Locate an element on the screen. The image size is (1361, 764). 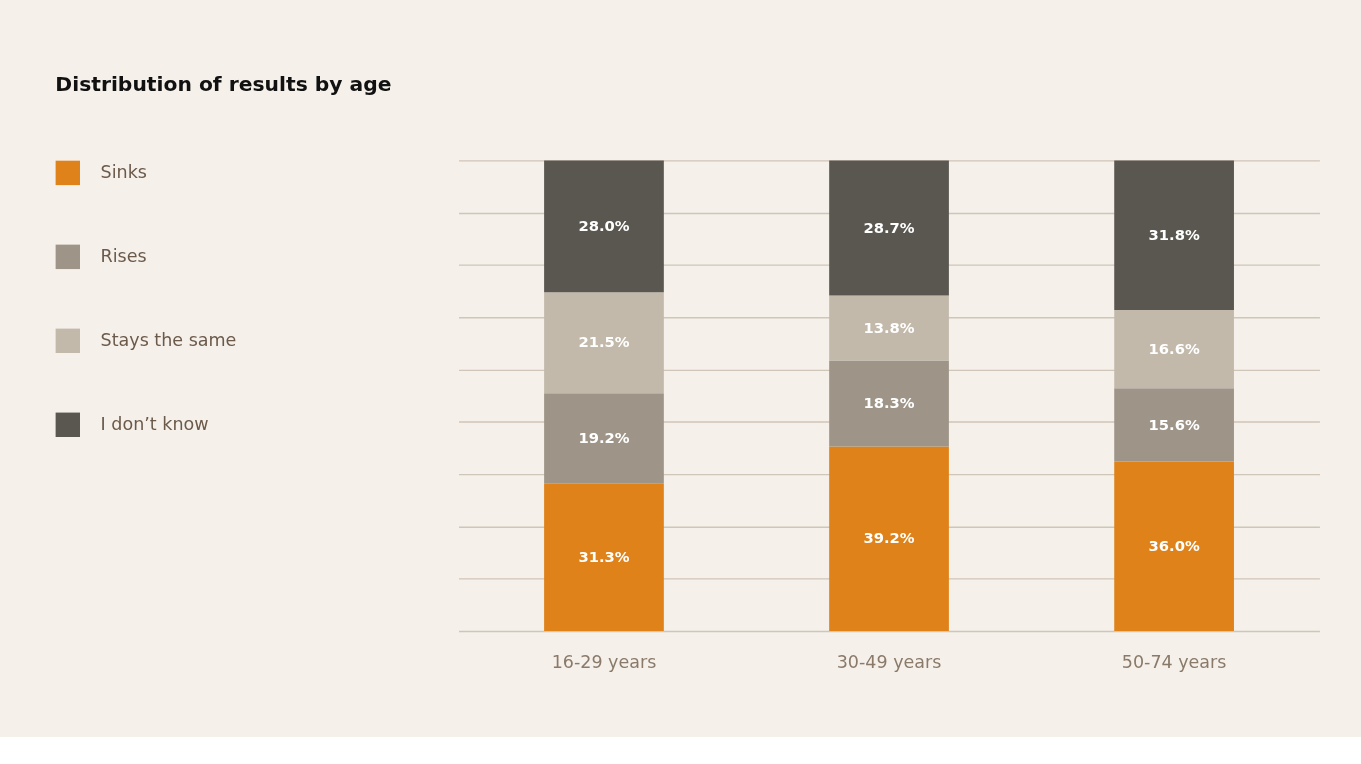
data-label: 18.3% is located at coordinates (889, 403).